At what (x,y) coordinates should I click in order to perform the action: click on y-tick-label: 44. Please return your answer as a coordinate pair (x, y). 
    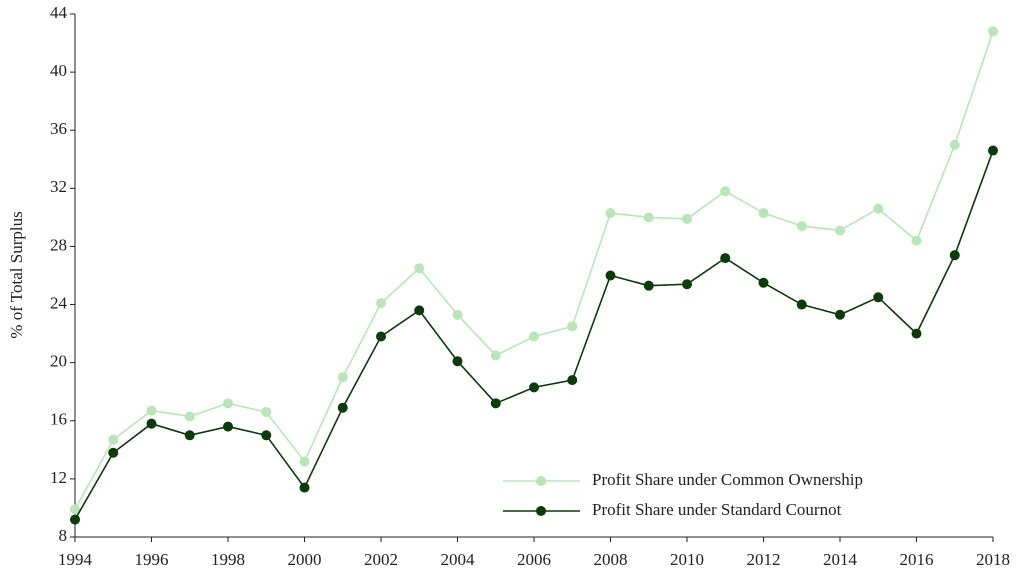
    Looking at the image, I should click on (59, 12).